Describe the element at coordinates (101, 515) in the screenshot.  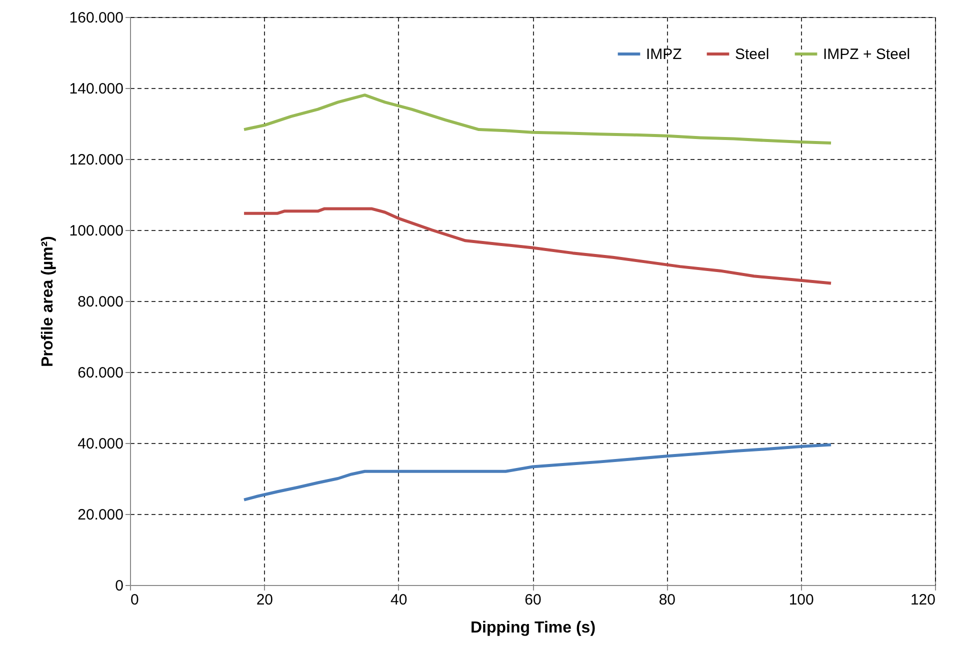
I see `y-tick-label: 20.000` at that location.